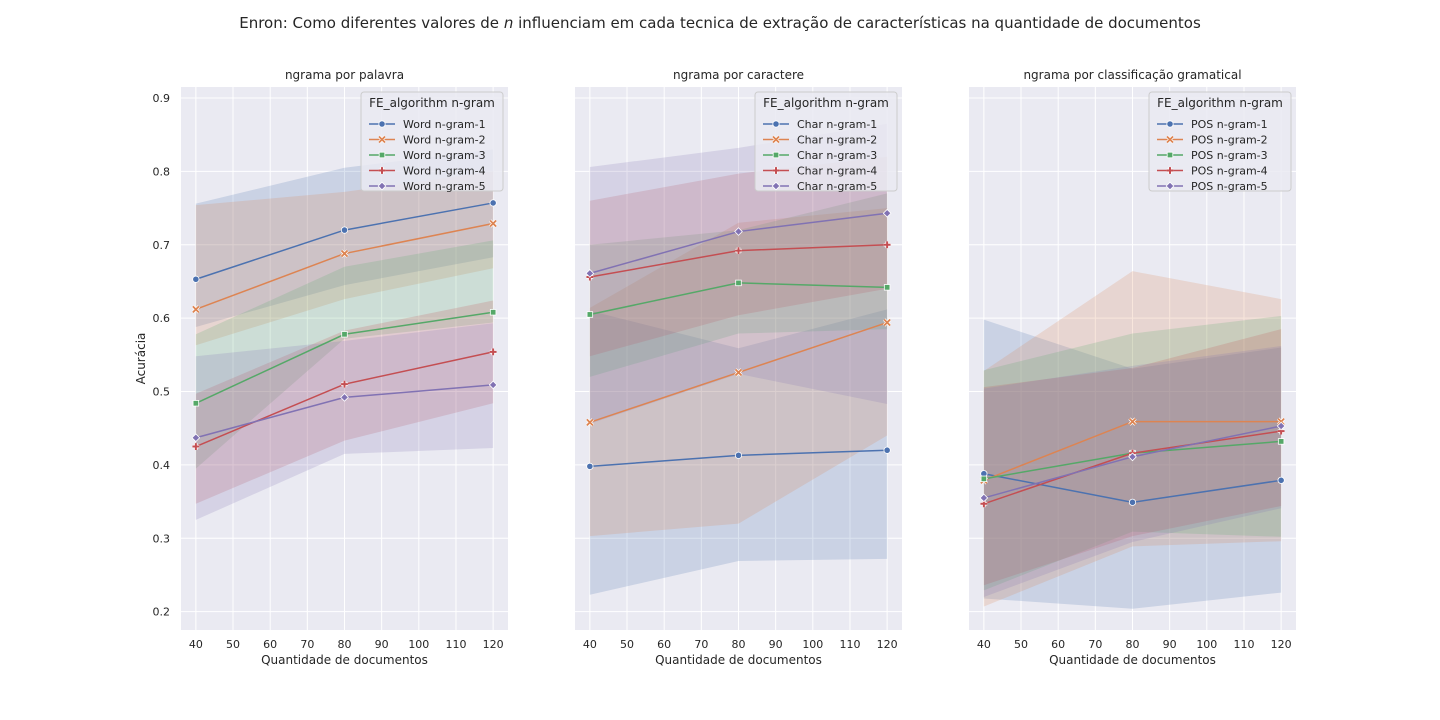 The width and height of the screenshot is (1440, 720). I want to click on legend-label: Word n-gram-2, so click(444, 140).